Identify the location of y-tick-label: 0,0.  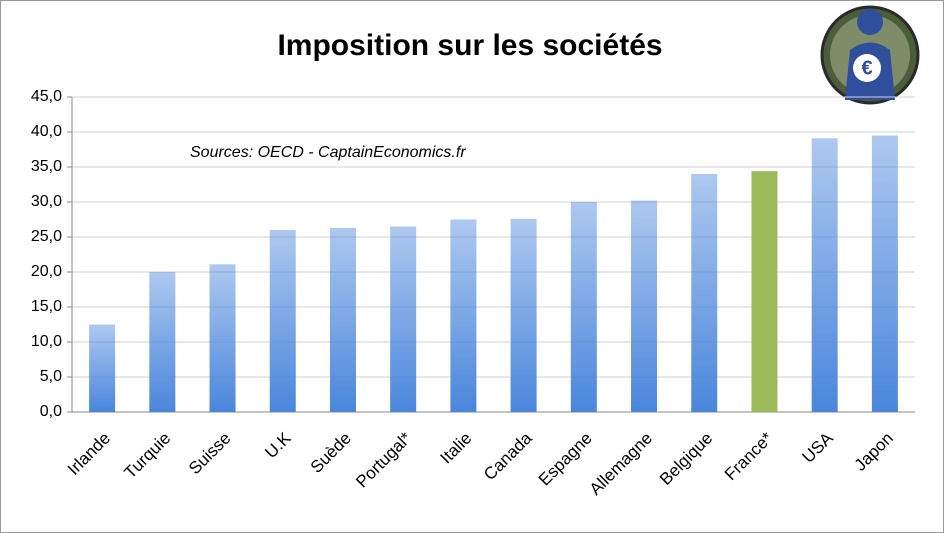
(51, 411).